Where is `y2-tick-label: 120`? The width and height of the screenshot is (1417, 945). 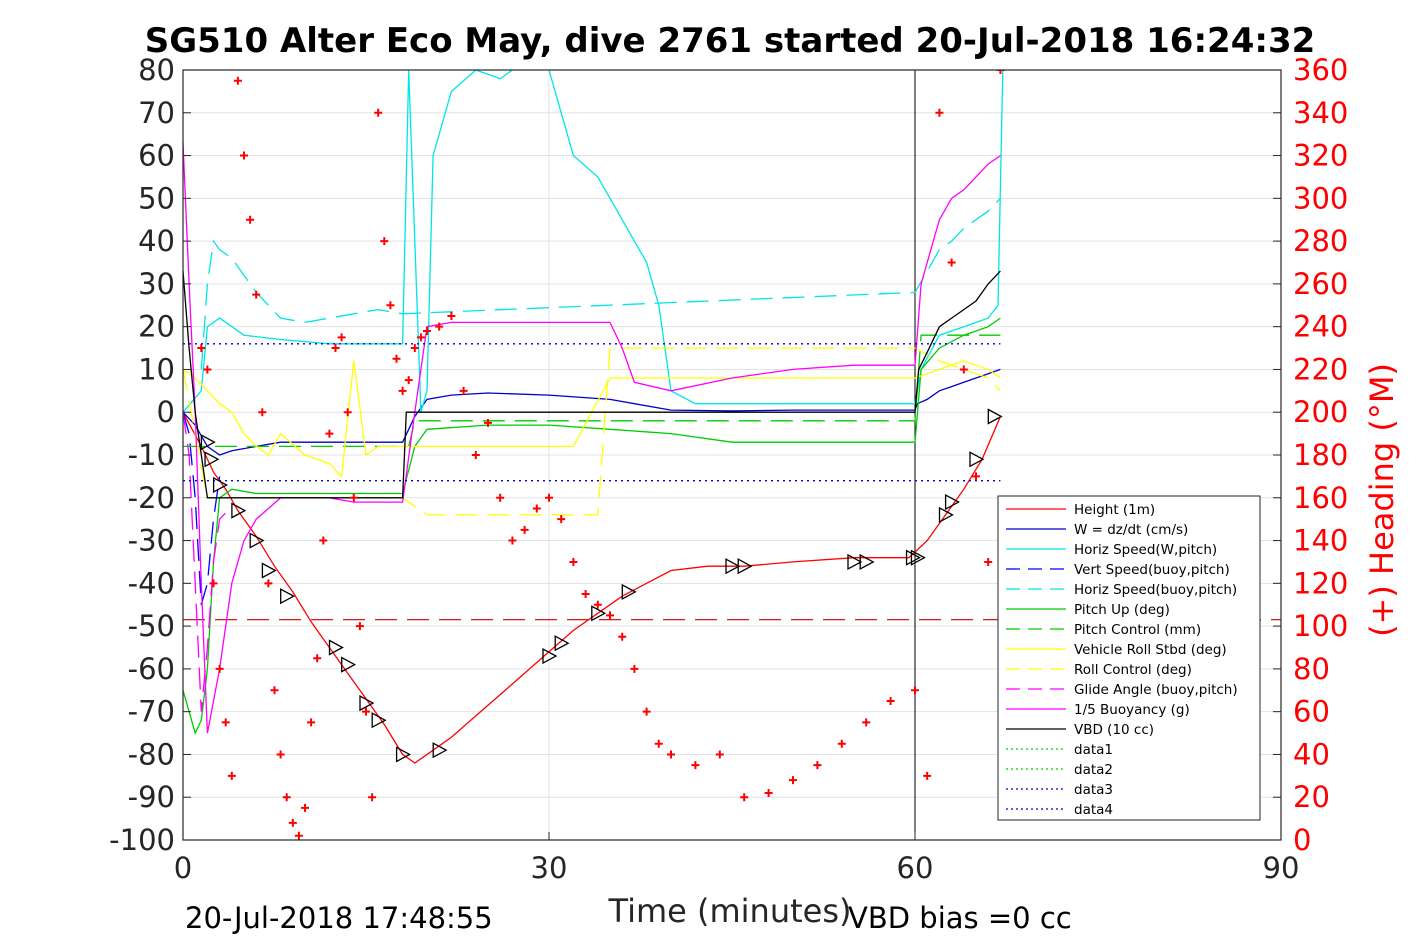 y2-tick-label: 120 is located at coordinates (1320, 583).